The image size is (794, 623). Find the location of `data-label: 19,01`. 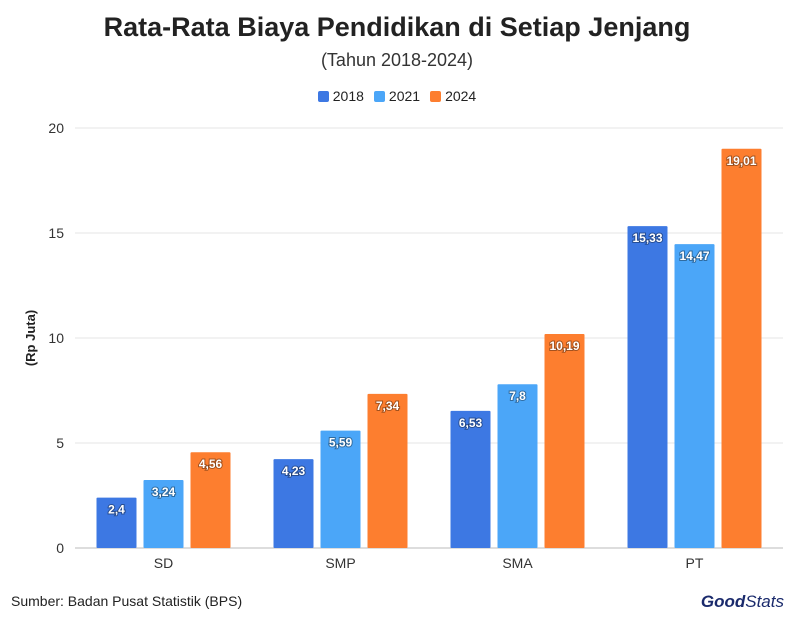

data-label: 19,01 is located at coordinates (741, 161).